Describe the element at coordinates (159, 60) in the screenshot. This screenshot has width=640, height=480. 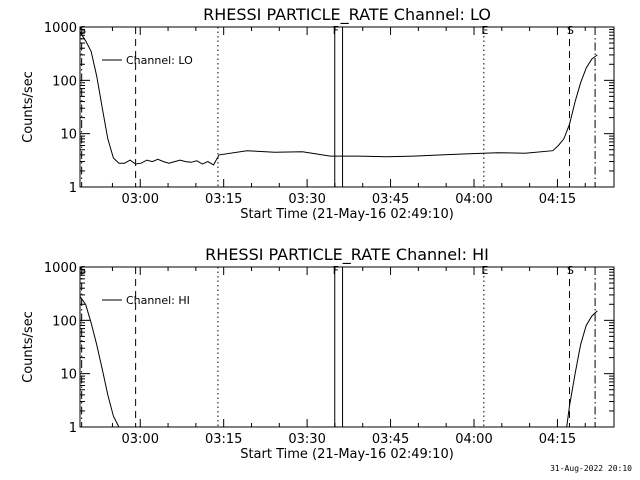
I see `legend-label: Channel: LO` at that location.